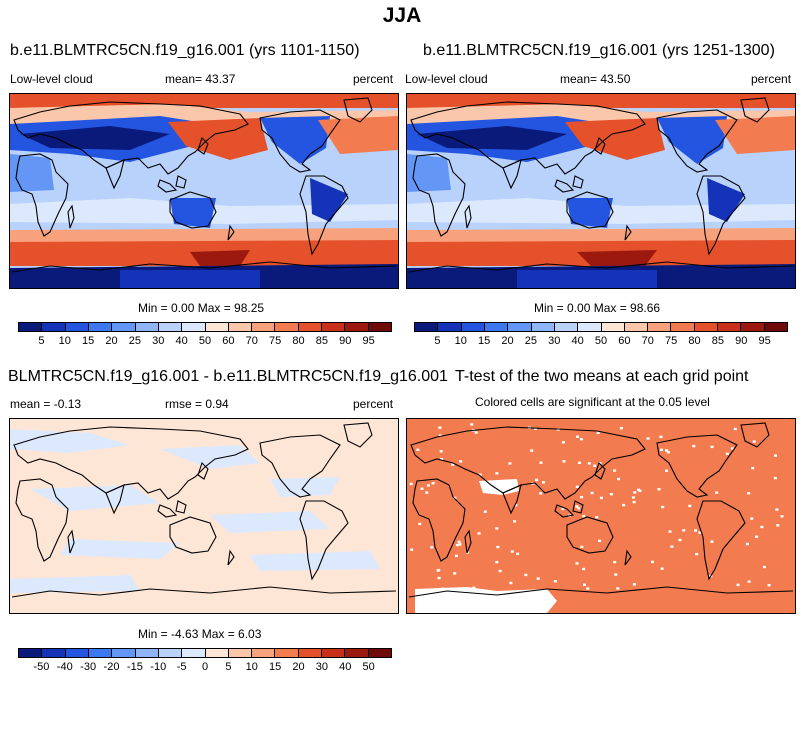  What do you see at coordinates (205, 341) in the screenshot?
I see `panel1-colorbar-tick-label: 50` at bounding box center [205, 341].